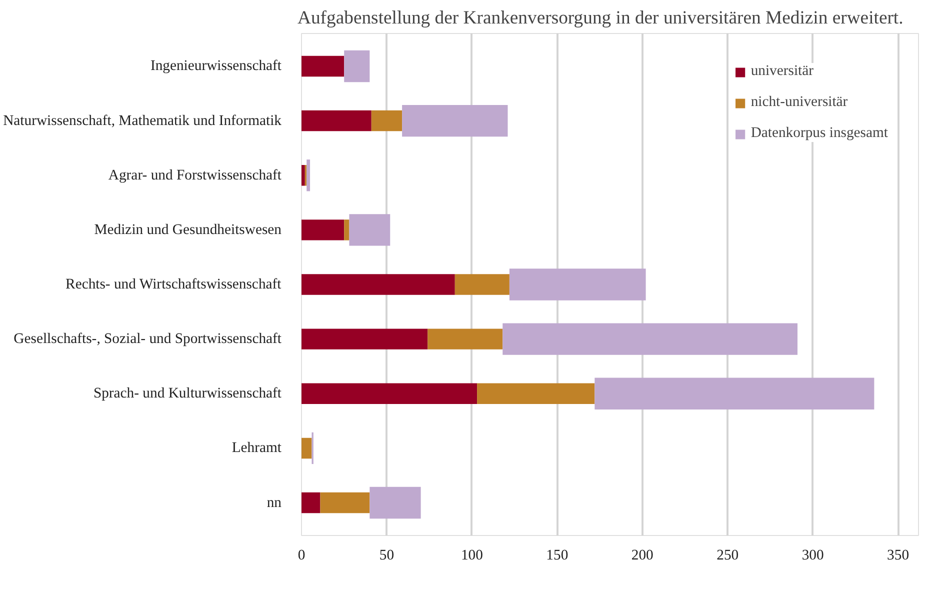 The width and height of the screenshot is (938, 601). What do you see at coordinates (782, 71) in the screenshot?
I see `legend-label: universitär` at bounding box center [782, 71].